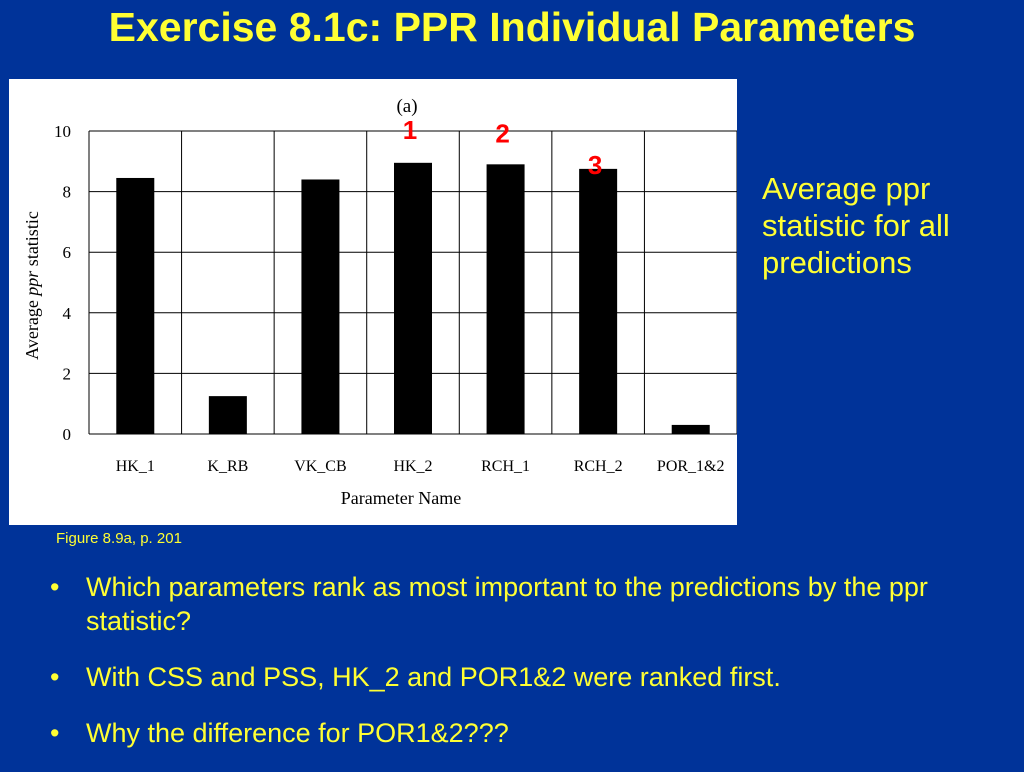  What do you see at coordinates (505, 466) in the screenshot?
I see `x-tick-label: RCH_1` at bounding box center [505, 466].